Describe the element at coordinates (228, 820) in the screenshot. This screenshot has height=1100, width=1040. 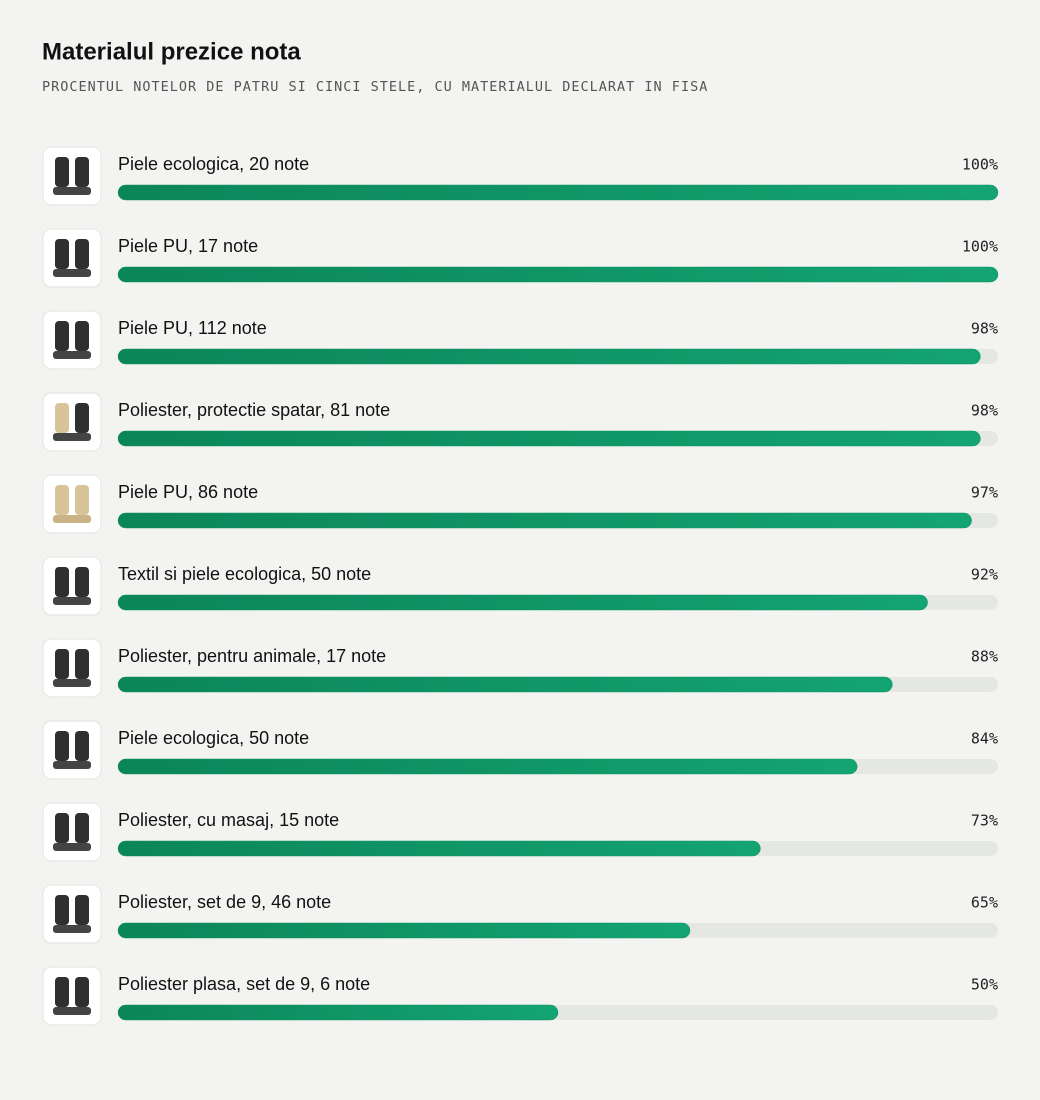
I see `bar-label: Poliester, cu masaj, 15 note` at that location.